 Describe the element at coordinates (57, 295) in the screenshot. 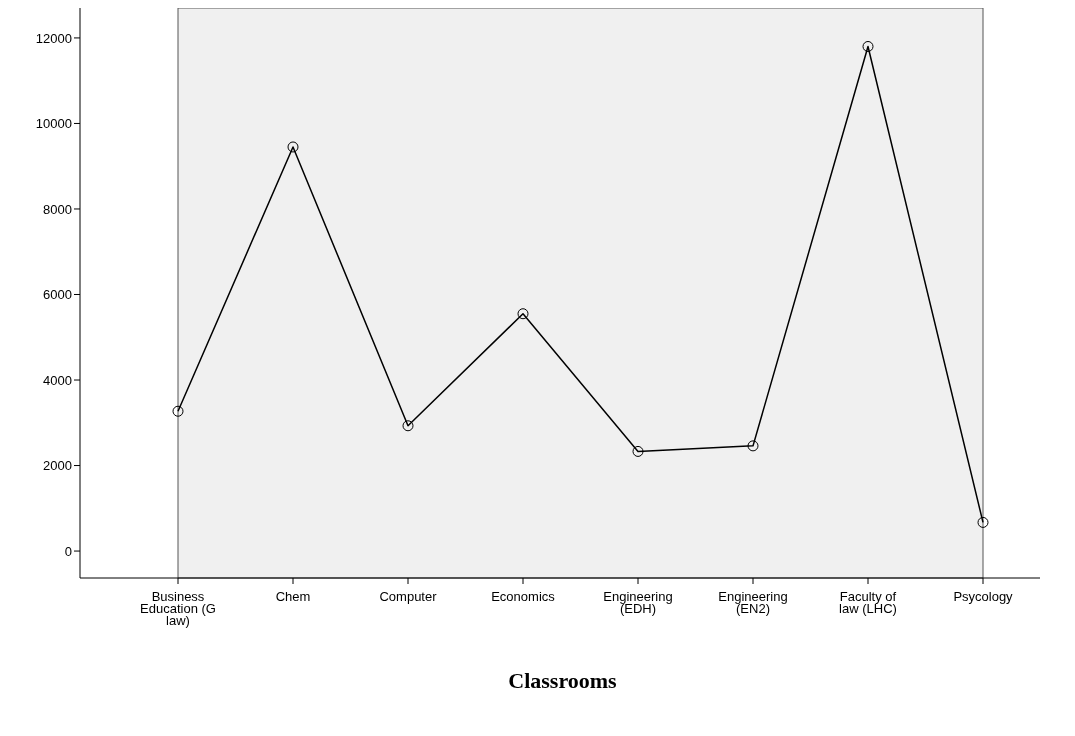

I see `y-tick-label: 6000` at that location.